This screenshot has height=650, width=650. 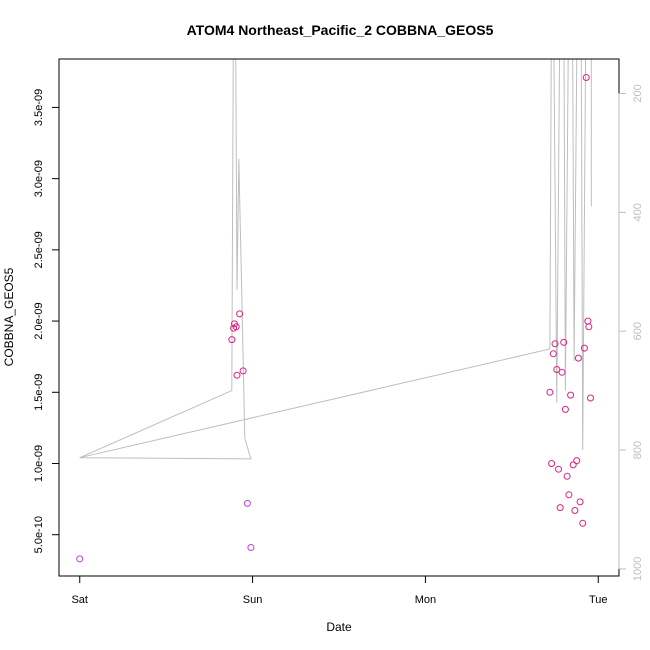 What do you see at coordinates (79, 600) in the screenshot?
I see `x-tick-label-0: Sat` at bounding box center [79, 600].